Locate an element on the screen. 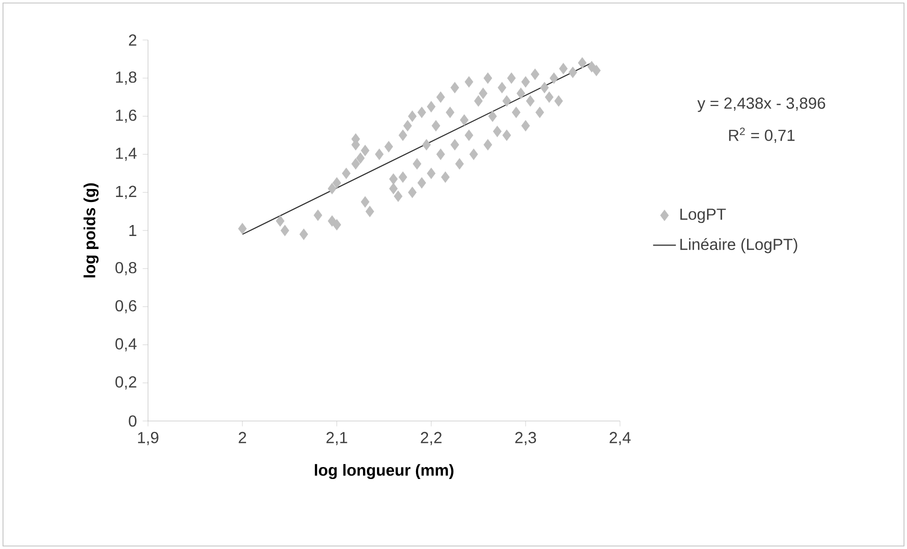  y-tick-label: 0,4 is located at coordinates (126, 345).